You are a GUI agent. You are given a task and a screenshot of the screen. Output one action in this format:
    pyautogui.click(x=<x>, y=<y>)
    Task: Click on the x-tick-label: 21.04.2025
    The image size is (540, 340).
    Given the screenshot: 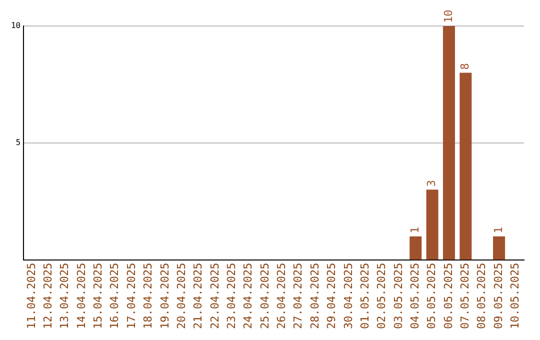 What is the action you would take?
    pyautogui.click(x=198, y=296)
    